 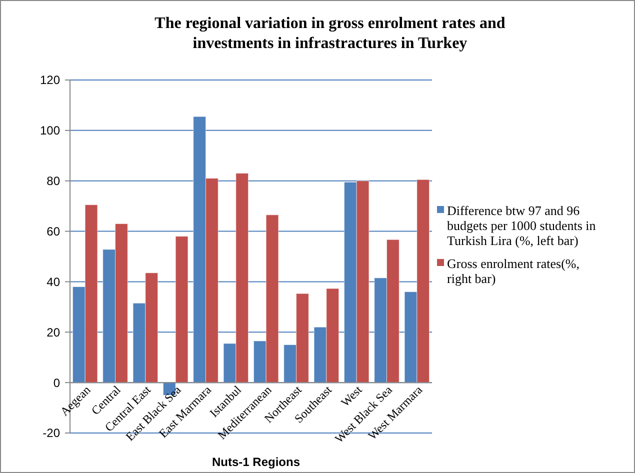 I want to click on y-tick-label: -20, so click(x=51, y=433).